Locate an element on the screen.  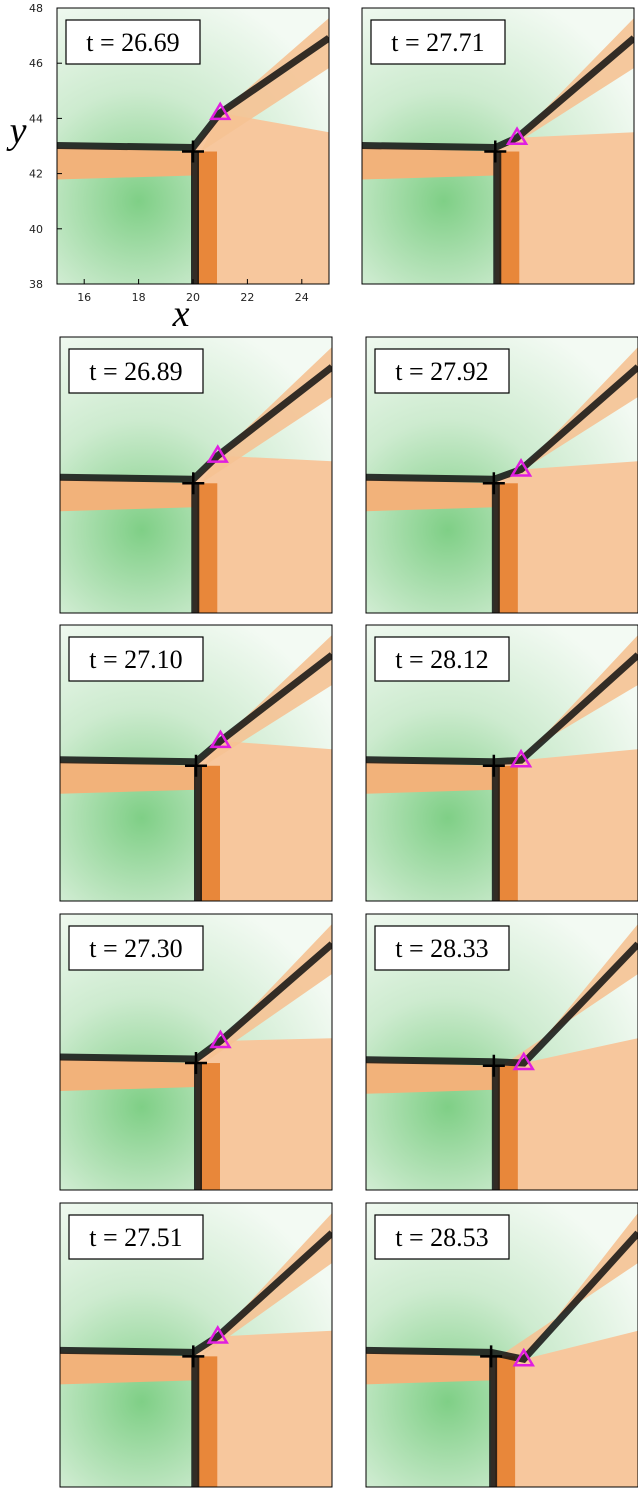
panel-title: t = 28.53 is located at coordinates (441, 1237).